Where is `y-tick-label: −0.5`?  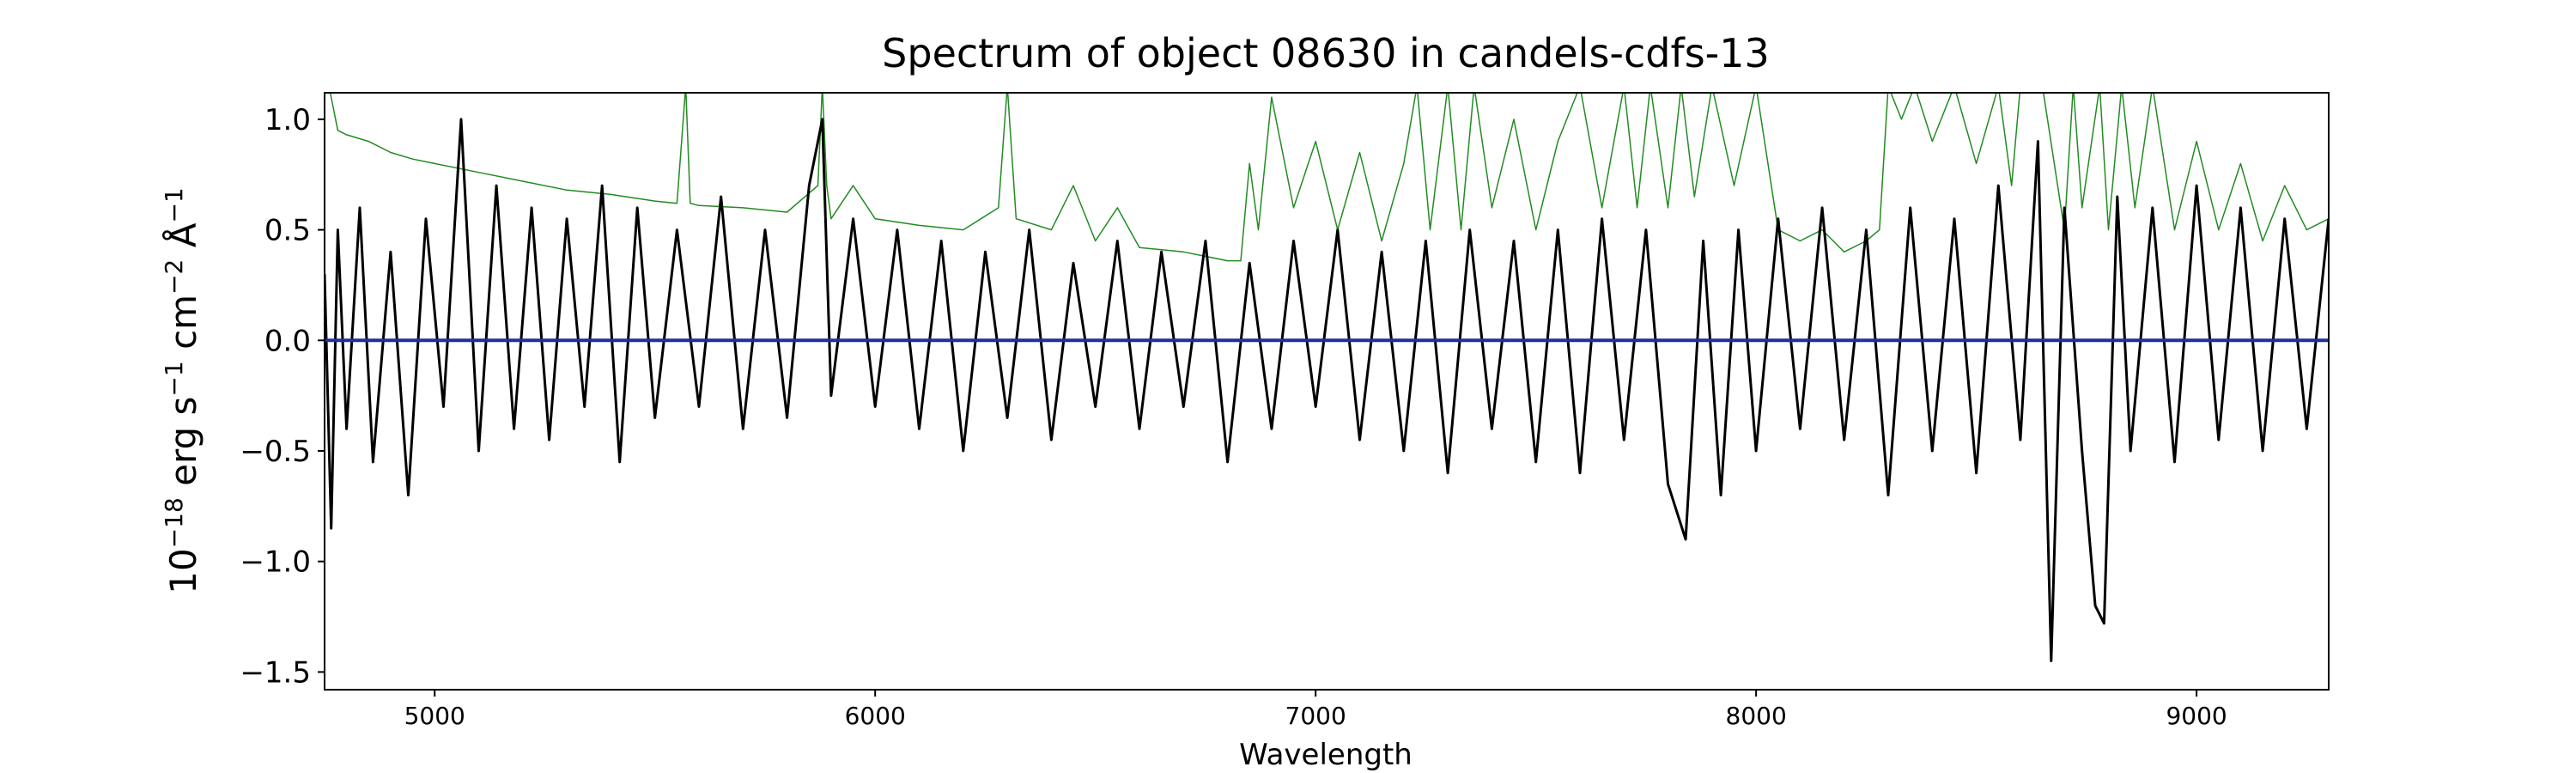
y-tick-label: −0.5 is located at coordinates (275, 452).